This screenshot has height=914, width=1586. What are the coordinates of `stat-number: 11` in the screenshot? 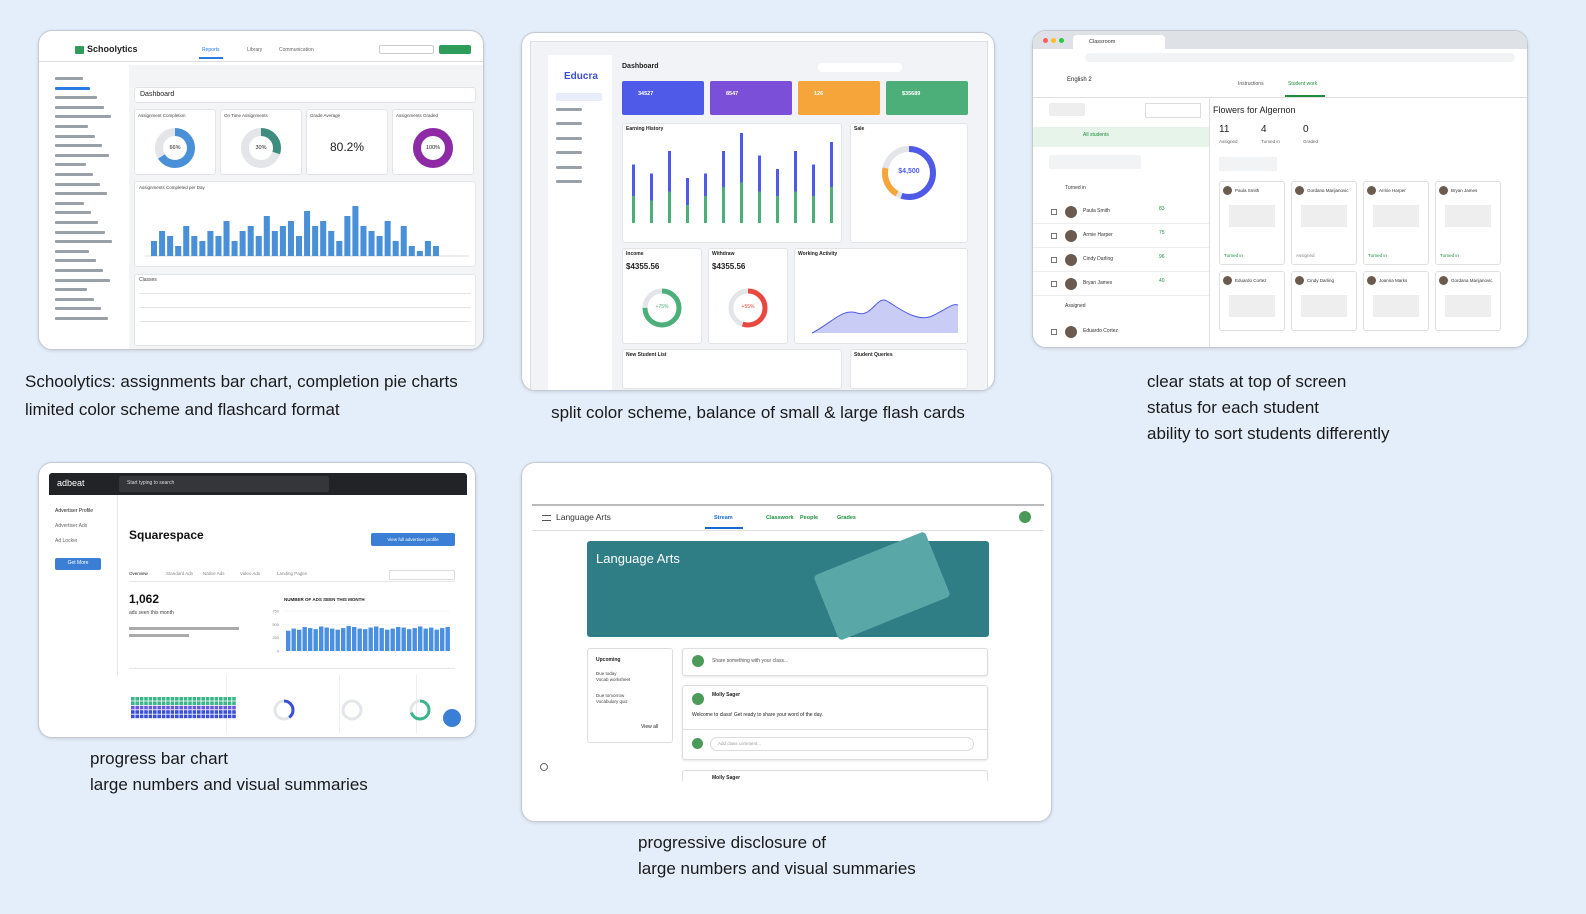 It's located at (1224, 129).